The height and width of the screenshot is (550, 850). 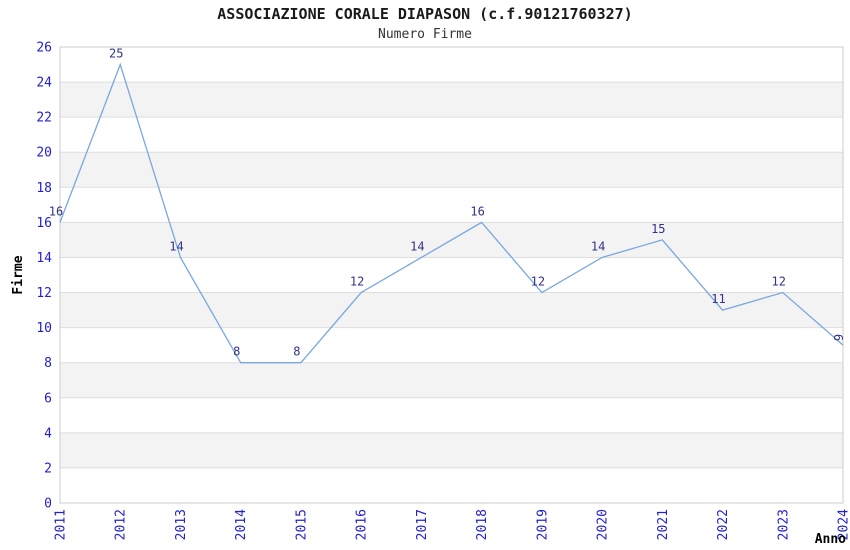 I want to click on y-tick-label: 20, so click(x=44, y=153).